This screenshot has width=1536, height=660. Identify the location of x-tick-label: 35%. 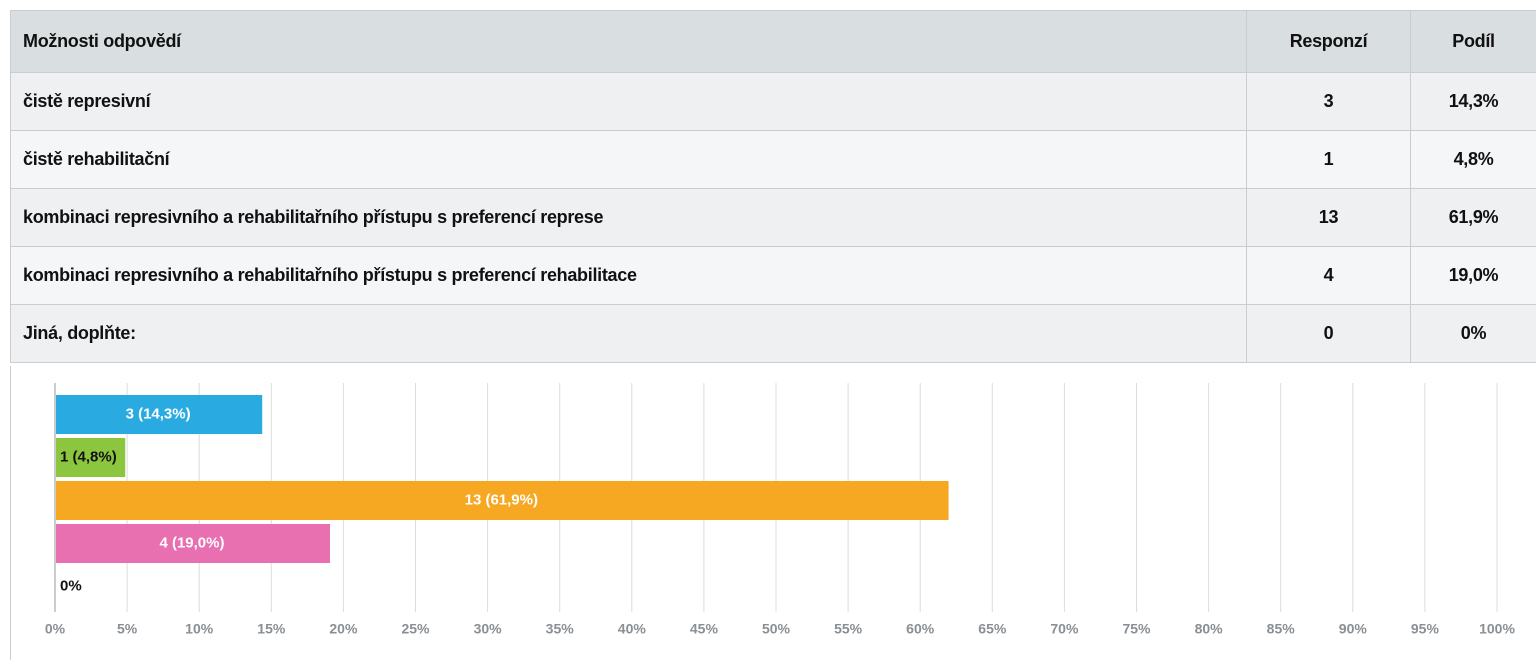
(560, 629).